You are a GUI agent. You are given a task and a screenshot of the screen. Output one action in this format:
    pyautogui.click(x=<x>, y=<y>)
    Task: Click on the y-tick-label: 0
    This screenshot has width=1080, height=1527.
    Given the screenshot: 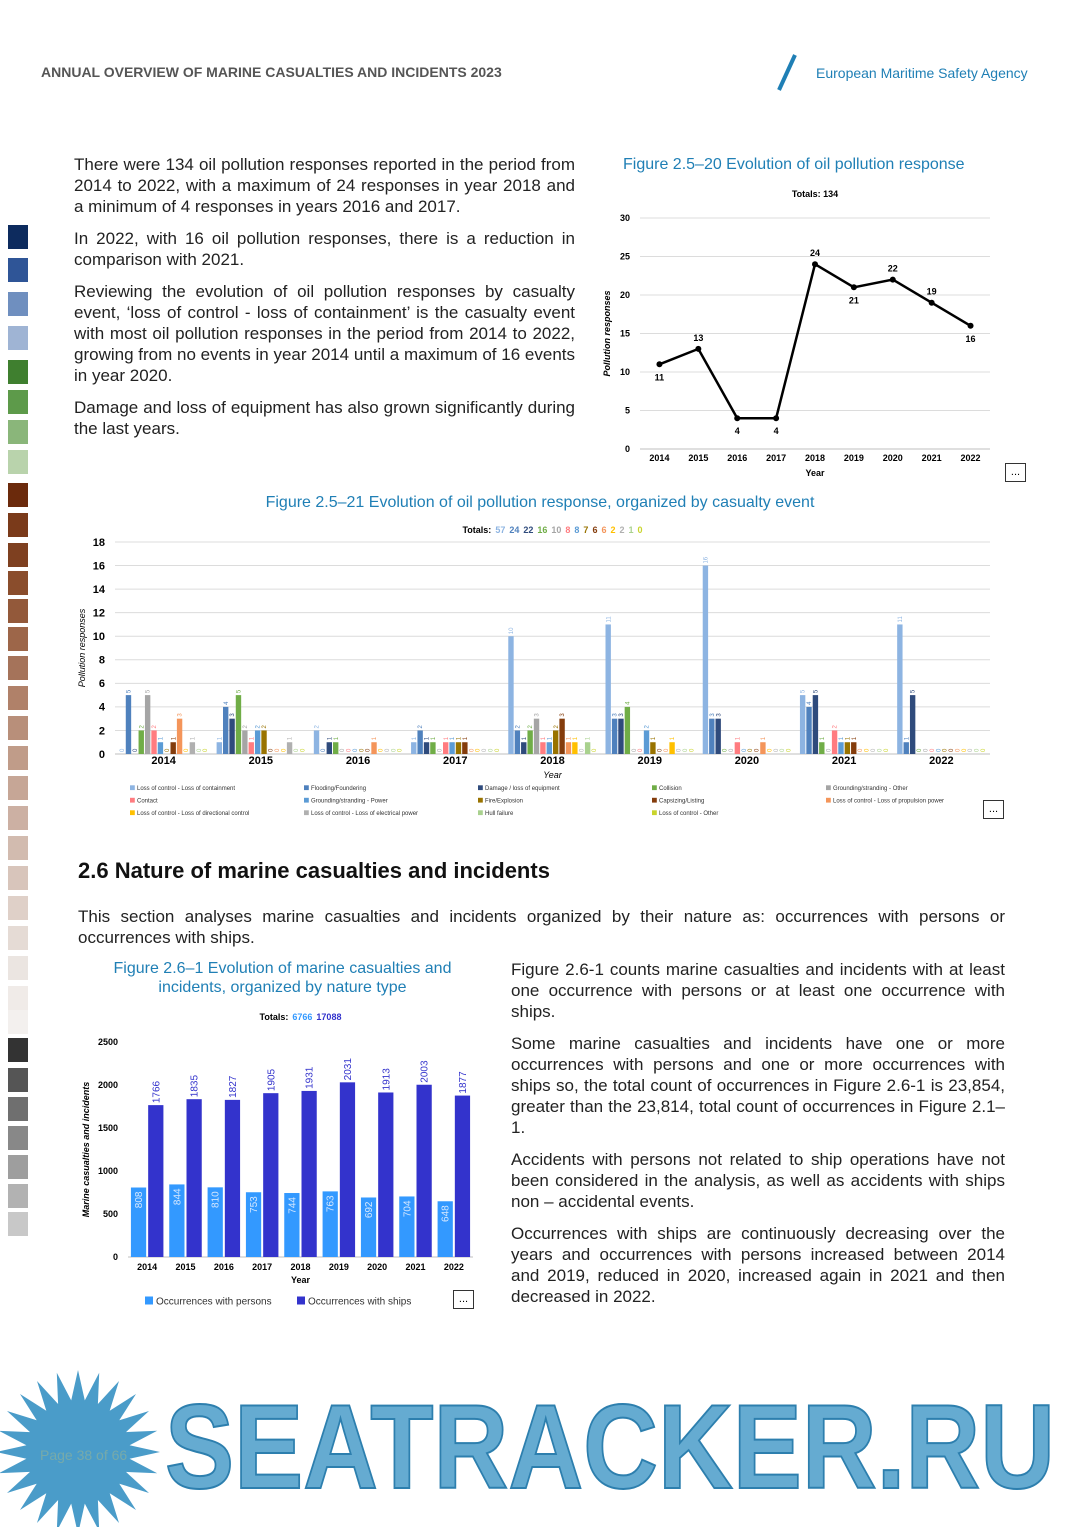 What is the action you would take?
    pyautogui.click(x=627, y=449)
    